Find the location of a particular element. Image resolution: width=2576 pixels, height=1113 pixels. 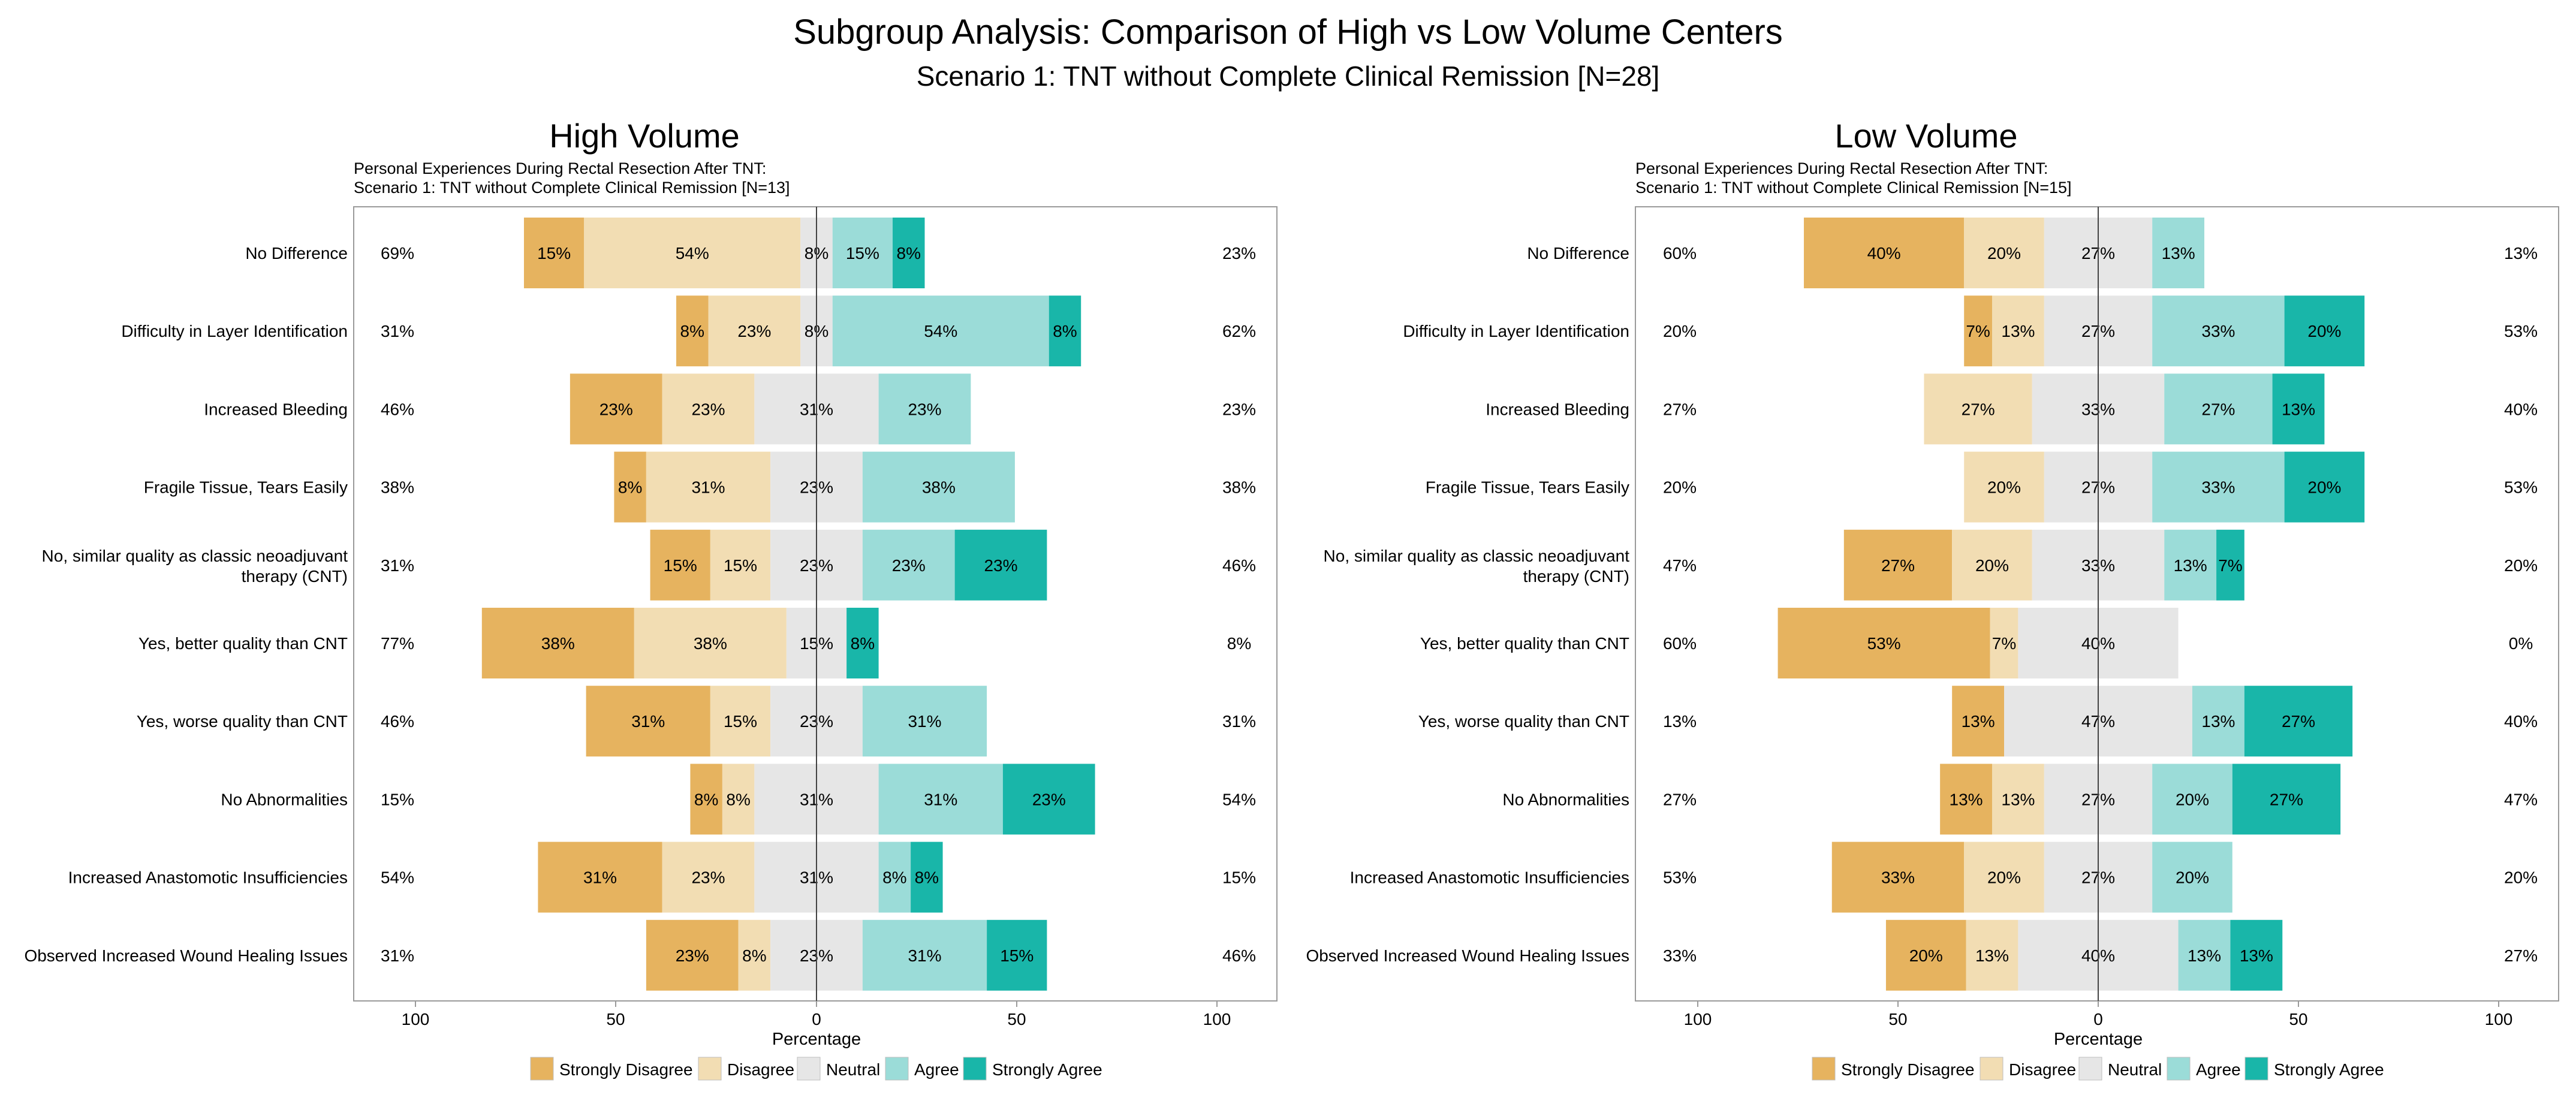

low-row-label-9: Increased Anastomotic Insufficiencies is located at coordinates (1489, 878).